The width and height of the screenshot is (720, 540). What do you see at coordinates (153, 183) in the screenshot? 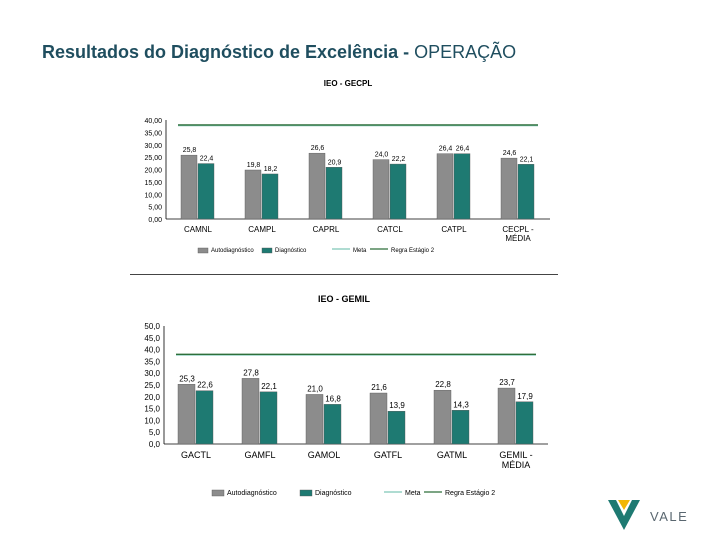
I see `y-tick-label: 15,00` at bounding box center [153, 183].